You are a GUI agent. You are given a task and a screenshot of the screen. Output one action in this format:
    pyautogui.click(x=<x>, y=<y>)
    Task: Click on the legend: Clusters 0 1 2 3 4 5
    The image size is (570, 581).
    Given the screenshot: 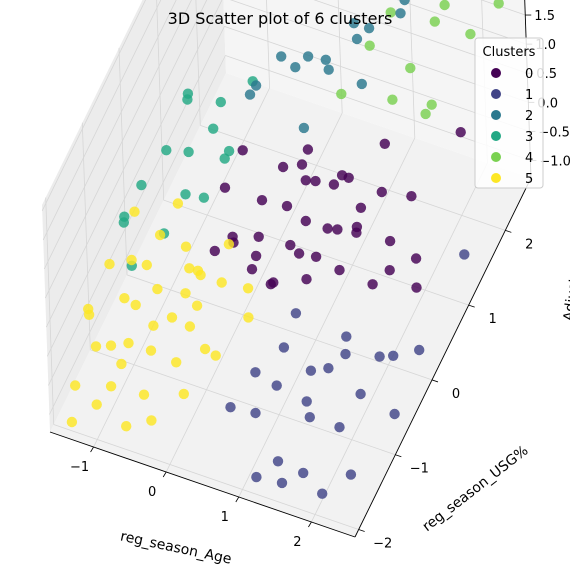 What is the action you would take?
    pyautogui.click(x=509, y=113)
    